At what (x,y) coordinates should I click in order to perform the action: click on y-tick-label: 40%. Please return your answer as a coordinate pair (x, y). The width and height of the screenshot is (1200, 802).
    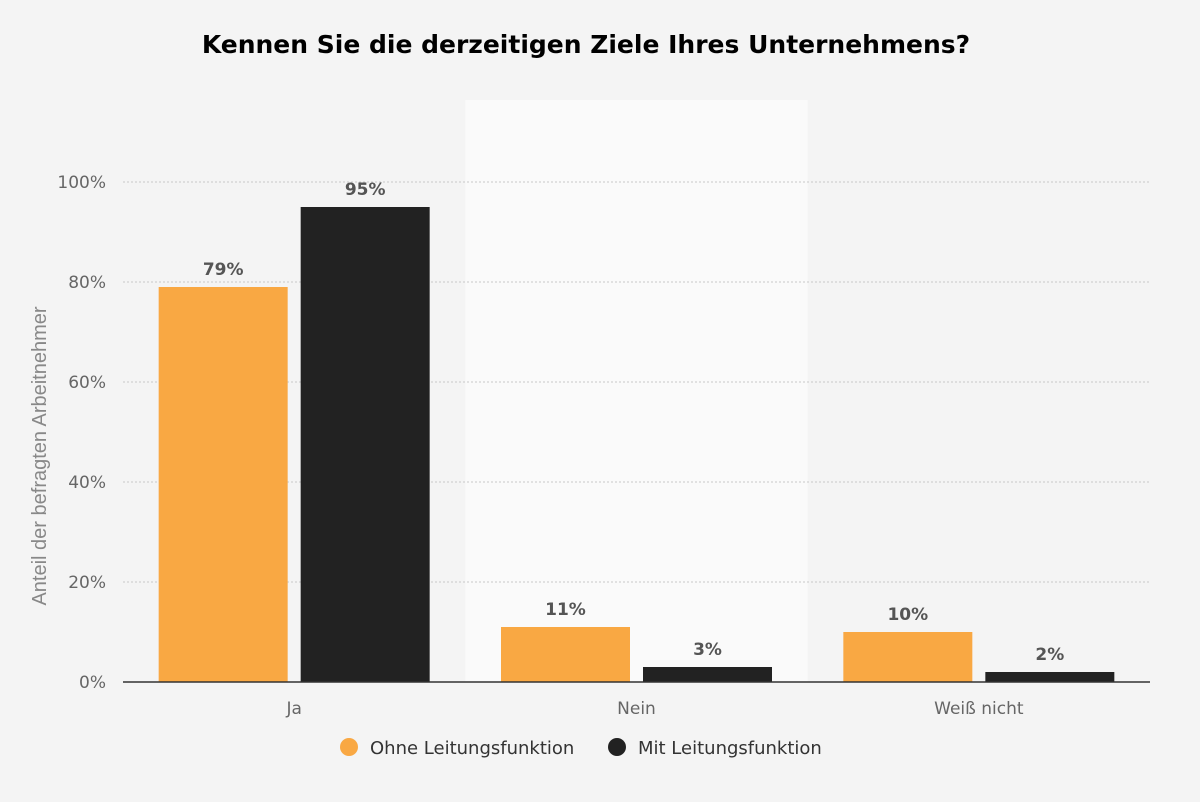
    Looking at the image, I should click on (87, 483).